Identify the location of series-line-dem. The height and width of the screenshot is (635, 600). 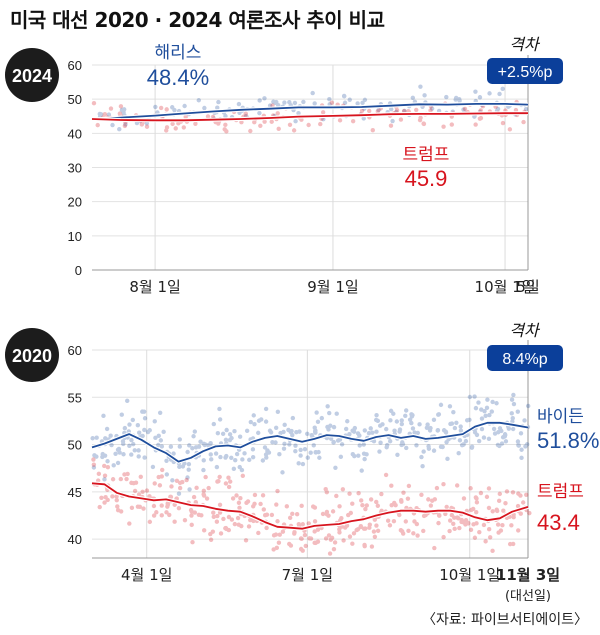
(310, 112).